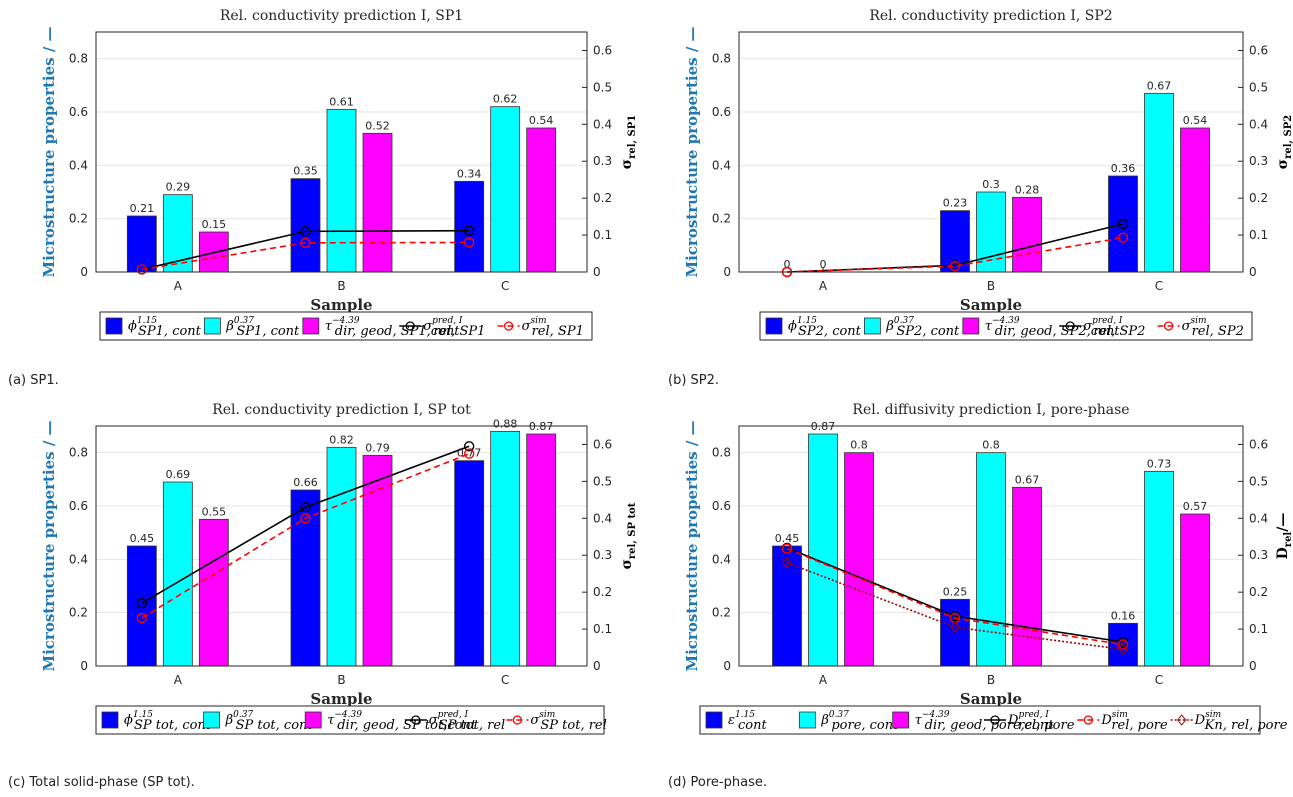  What do you see at coordinates (628, 142) in the screenshot?
I see `y2-axis-label: σrel, SP1` at bounding box center [628, 142].